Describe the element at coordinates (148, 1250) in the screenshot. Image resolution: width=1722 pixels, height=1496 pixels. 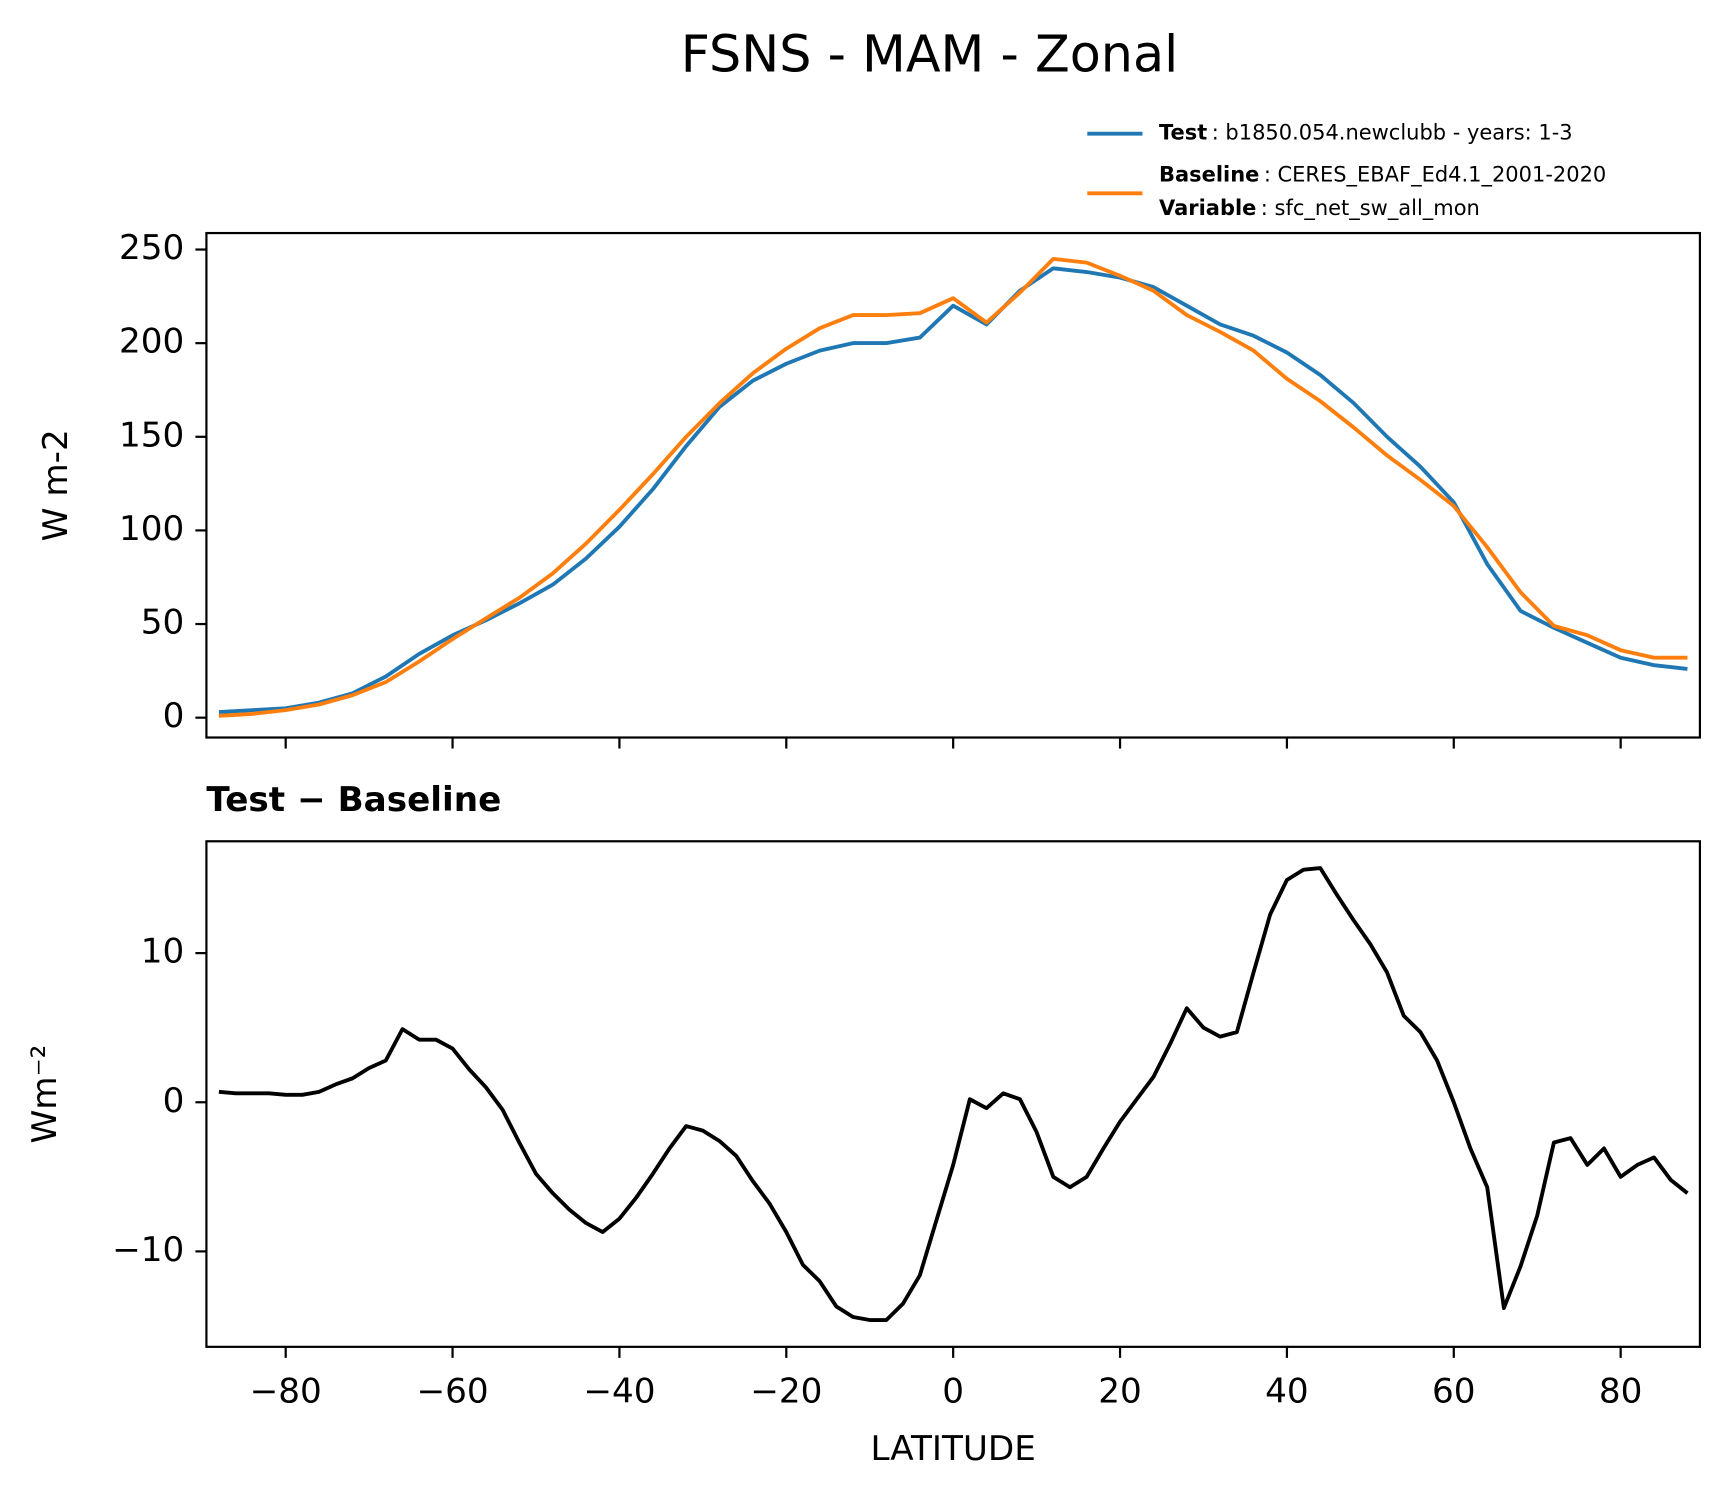
I see `y-tick-label: −10` at that location.